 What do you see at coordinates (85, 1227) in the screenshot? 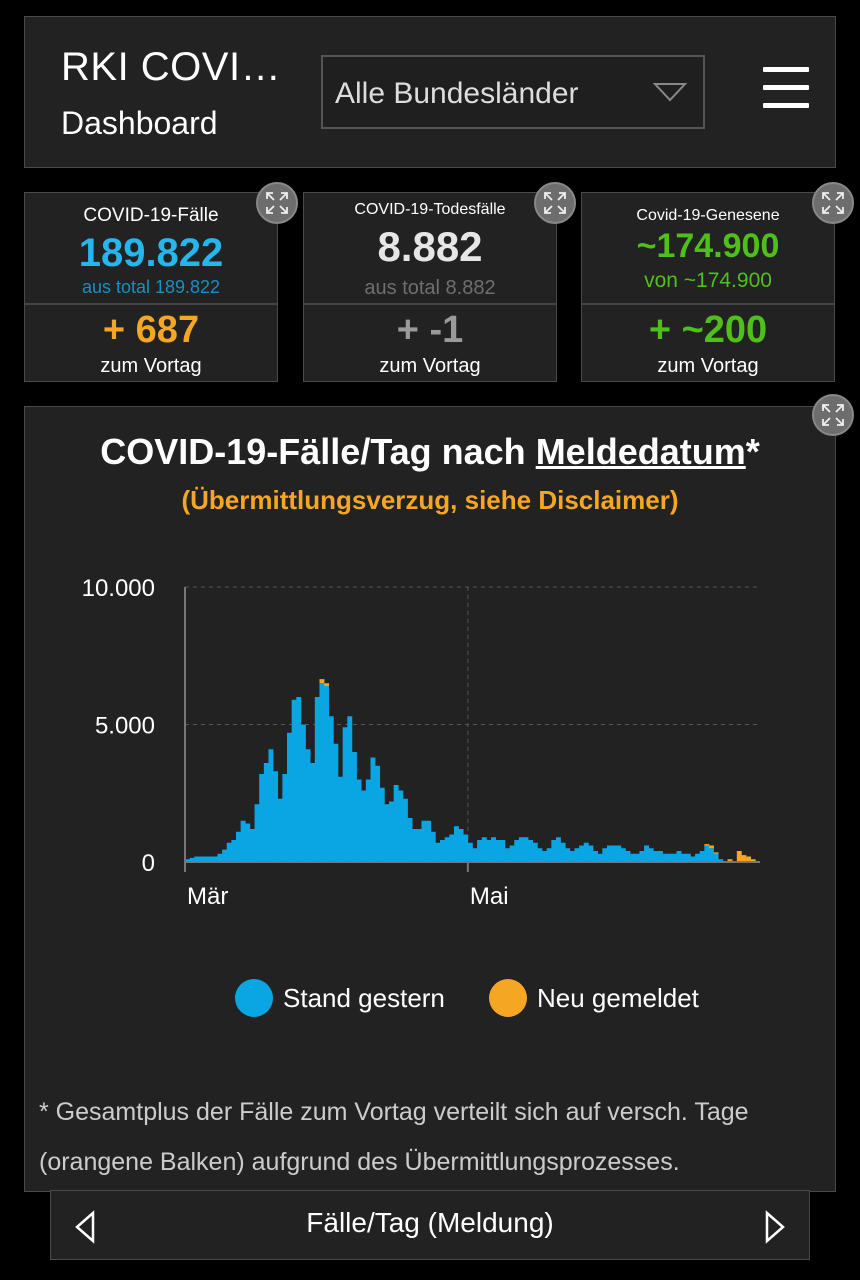
I see `chevron-left-icon` at bounding box center [85, 1227].